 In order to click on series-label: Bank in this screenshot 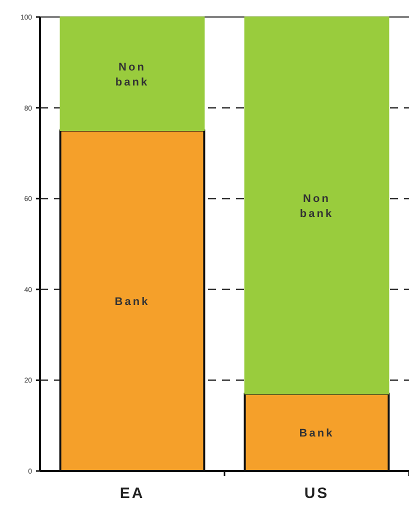, I will do `click(316, 433)`.